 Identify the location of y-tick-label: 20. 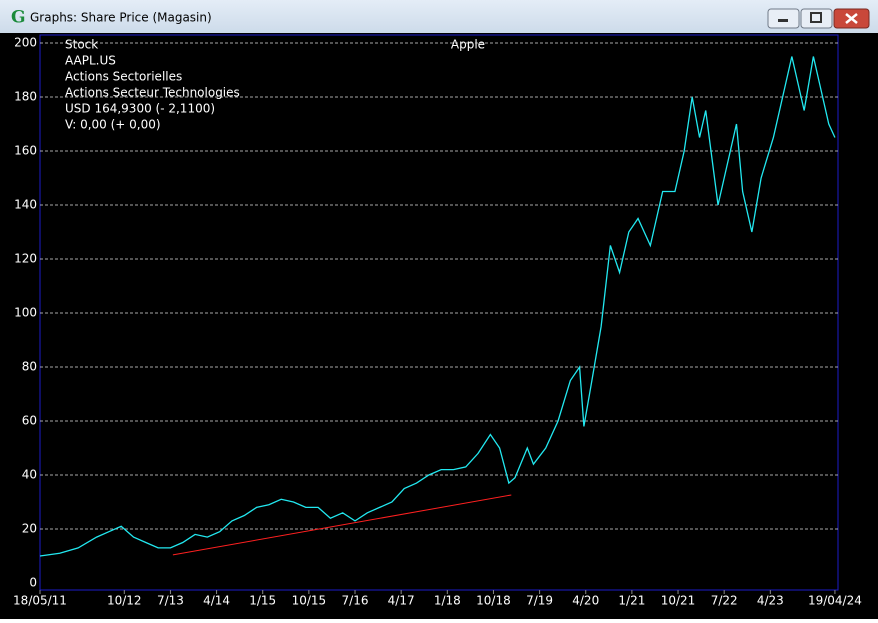
(29, 529).